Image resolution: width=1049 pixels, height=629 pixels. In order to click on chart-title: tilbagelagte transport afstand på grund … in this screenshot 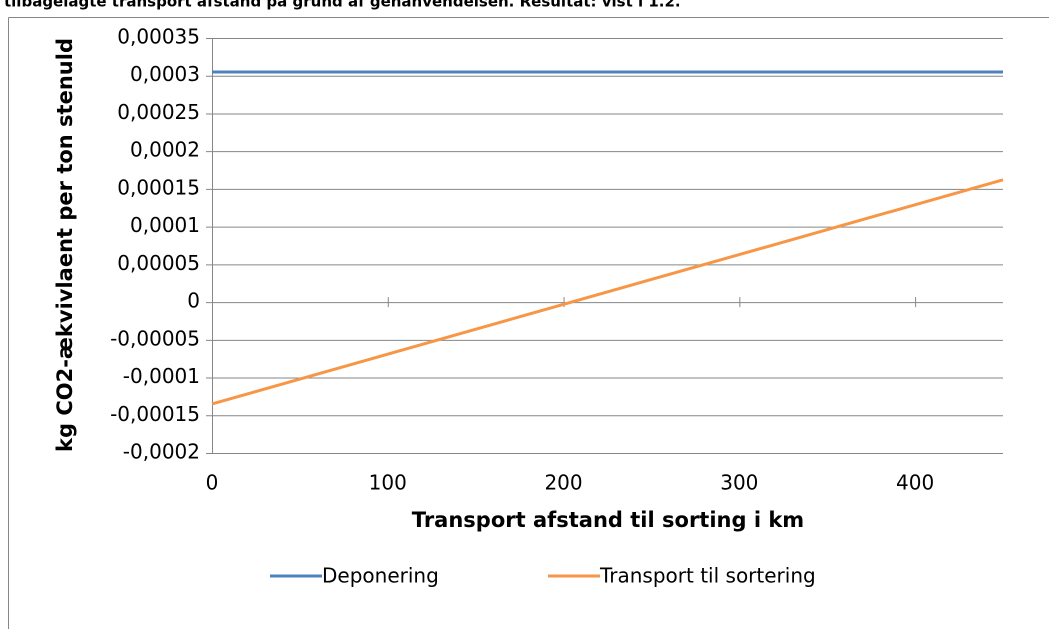, I will do `click(342, 5)`.